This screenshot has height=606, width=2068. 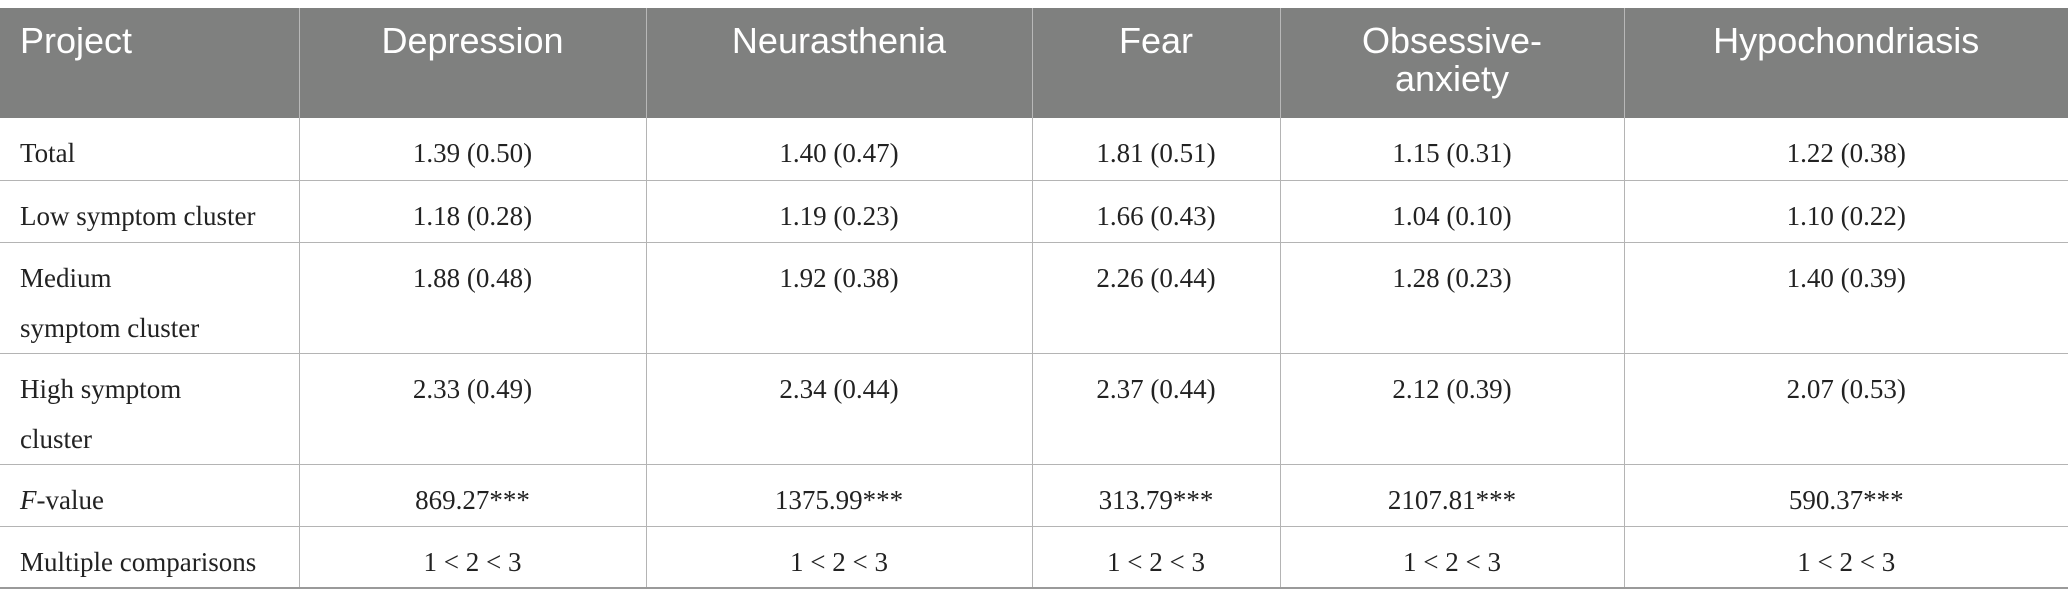 I want to click on row-label: Multiple comparisons, so click(x=149, y=557).